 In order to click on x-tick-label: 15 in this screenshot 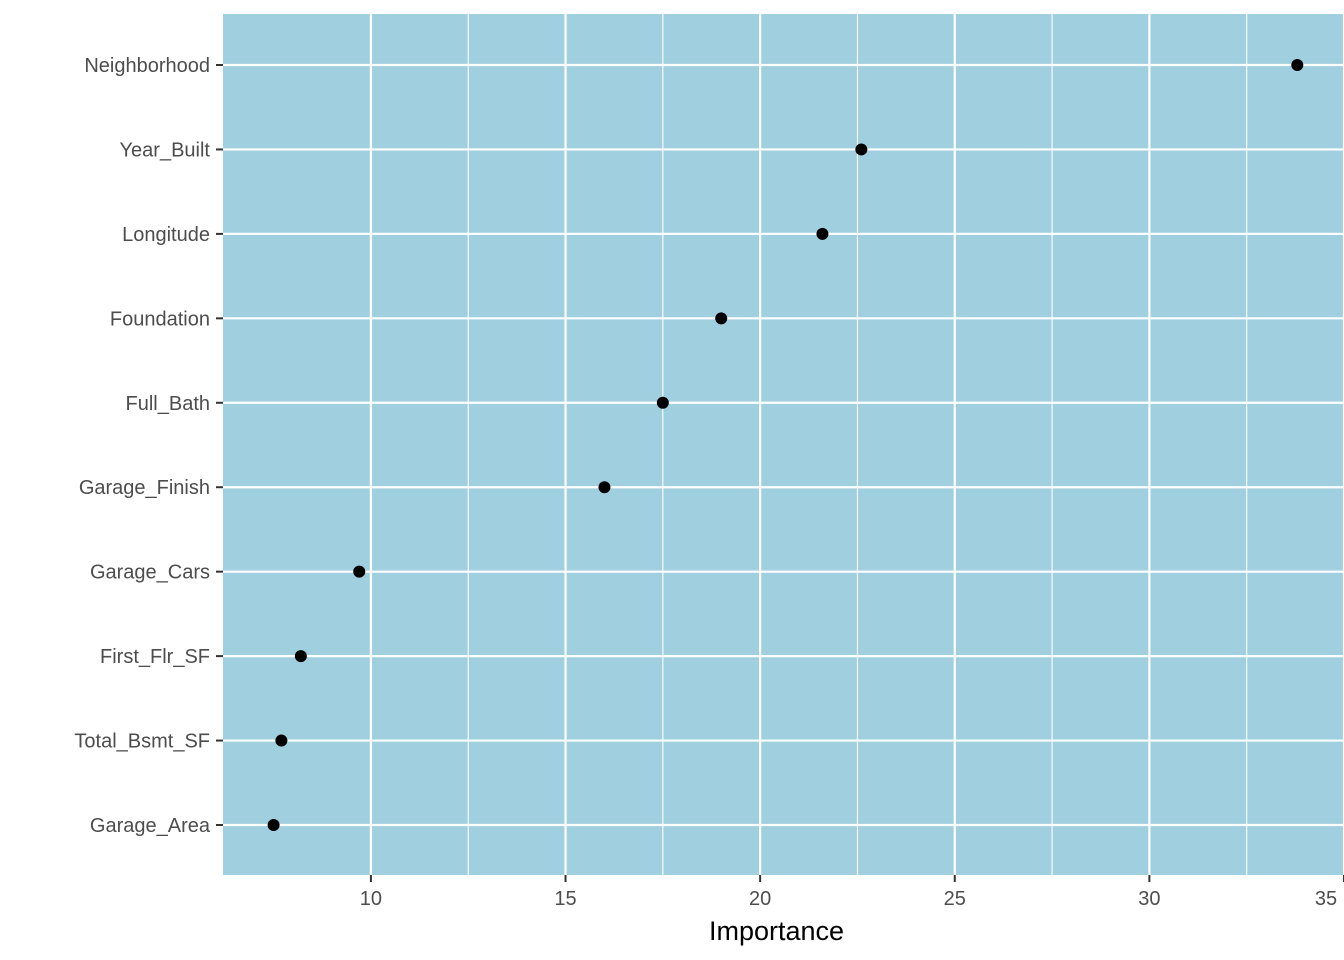, I will do `click(565, 899)`.